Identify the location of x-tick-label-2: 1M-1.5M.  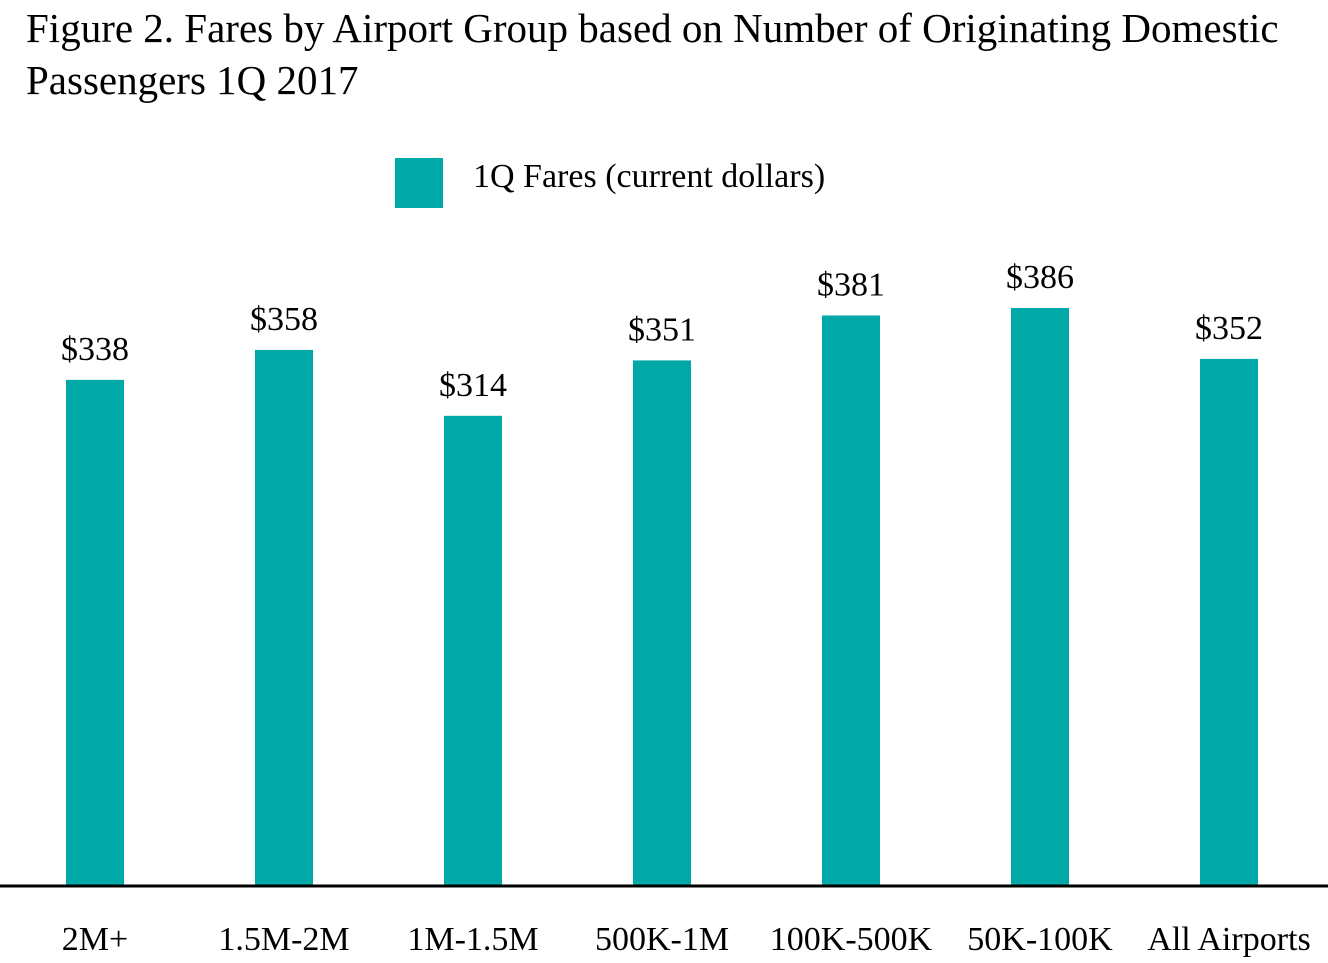
(472, 939).